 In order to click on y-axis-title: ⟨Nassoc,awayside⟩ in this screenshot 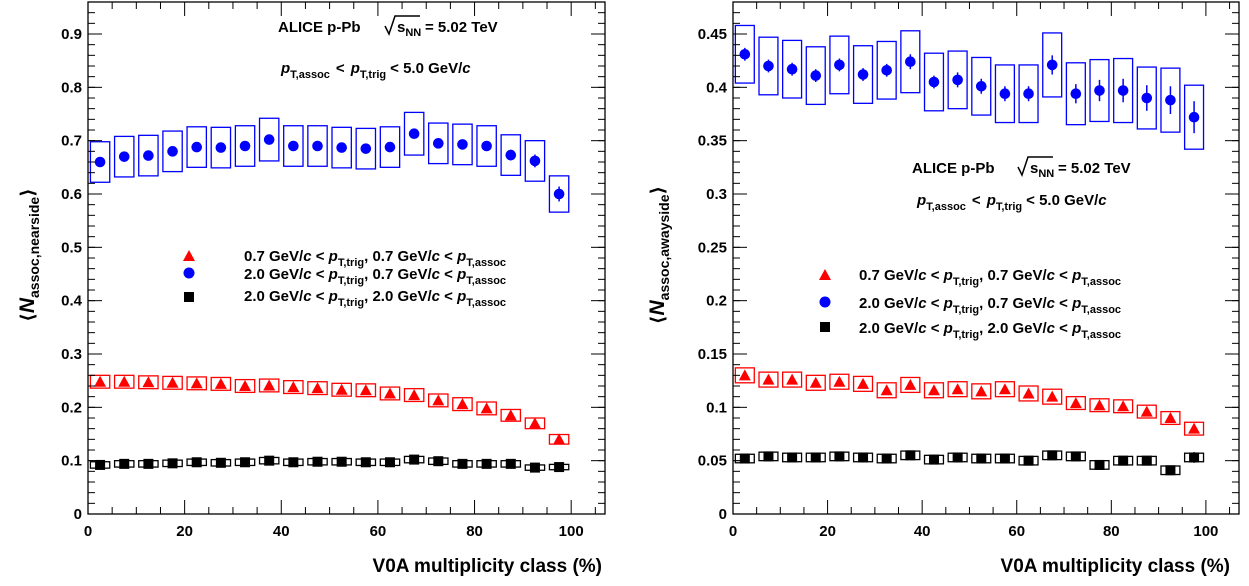, I will do `click(659, 255)`.